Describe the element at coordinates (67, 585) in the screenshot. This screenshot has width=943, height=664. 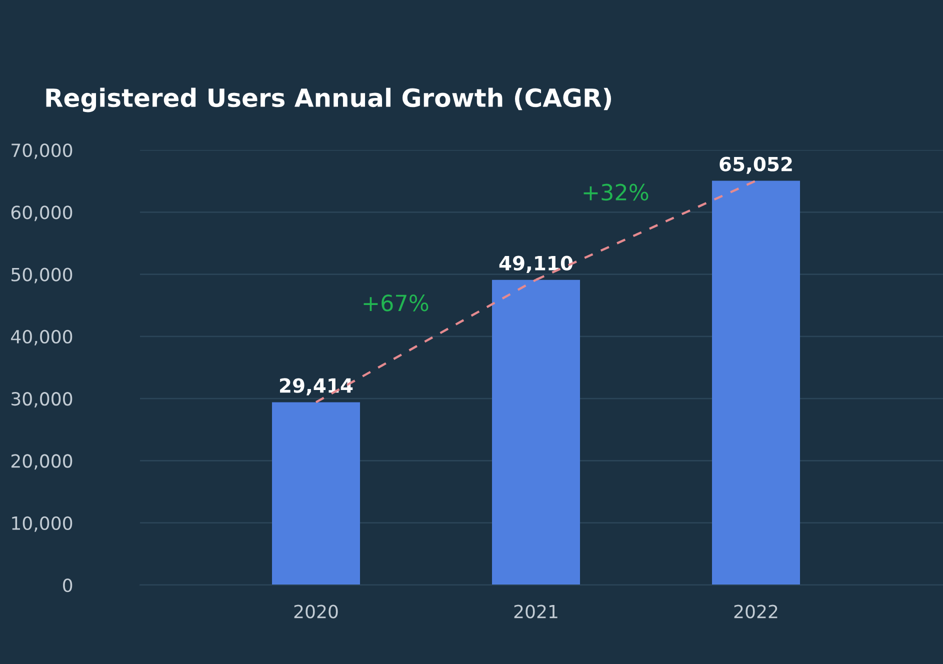
I see `y-tick-label: 0` at that location.